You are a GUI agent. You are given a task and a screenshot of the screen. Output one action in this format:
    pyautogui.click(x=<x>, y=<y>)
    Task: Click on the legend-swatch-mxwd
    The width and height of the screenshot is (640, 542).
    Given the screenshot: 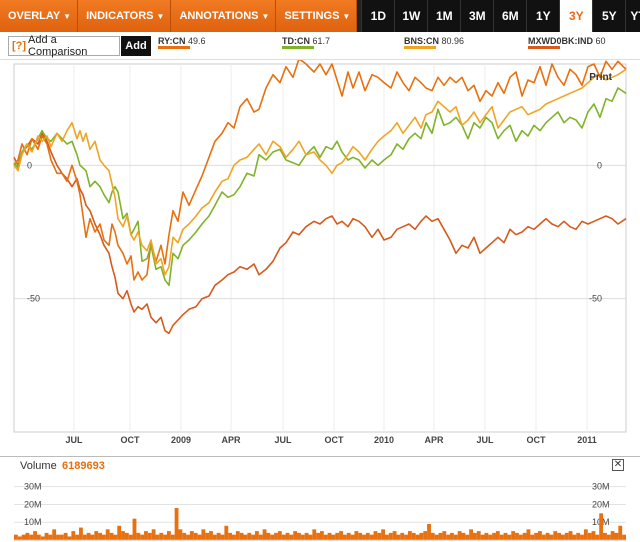 What is the action you would take?
    pyautogui.click(x=544, y=47)
    